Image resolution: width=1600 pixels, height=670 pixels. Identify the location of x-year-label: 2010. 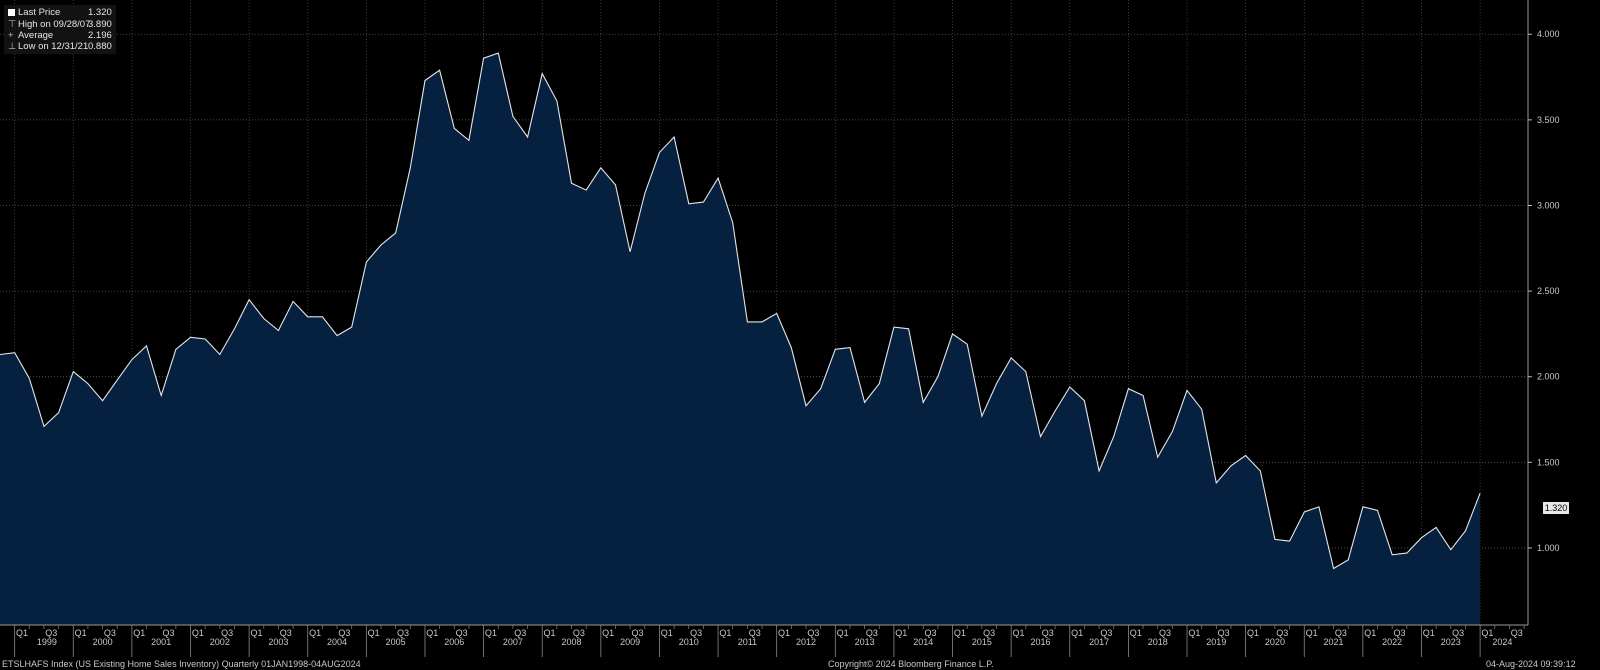
(689, 642).